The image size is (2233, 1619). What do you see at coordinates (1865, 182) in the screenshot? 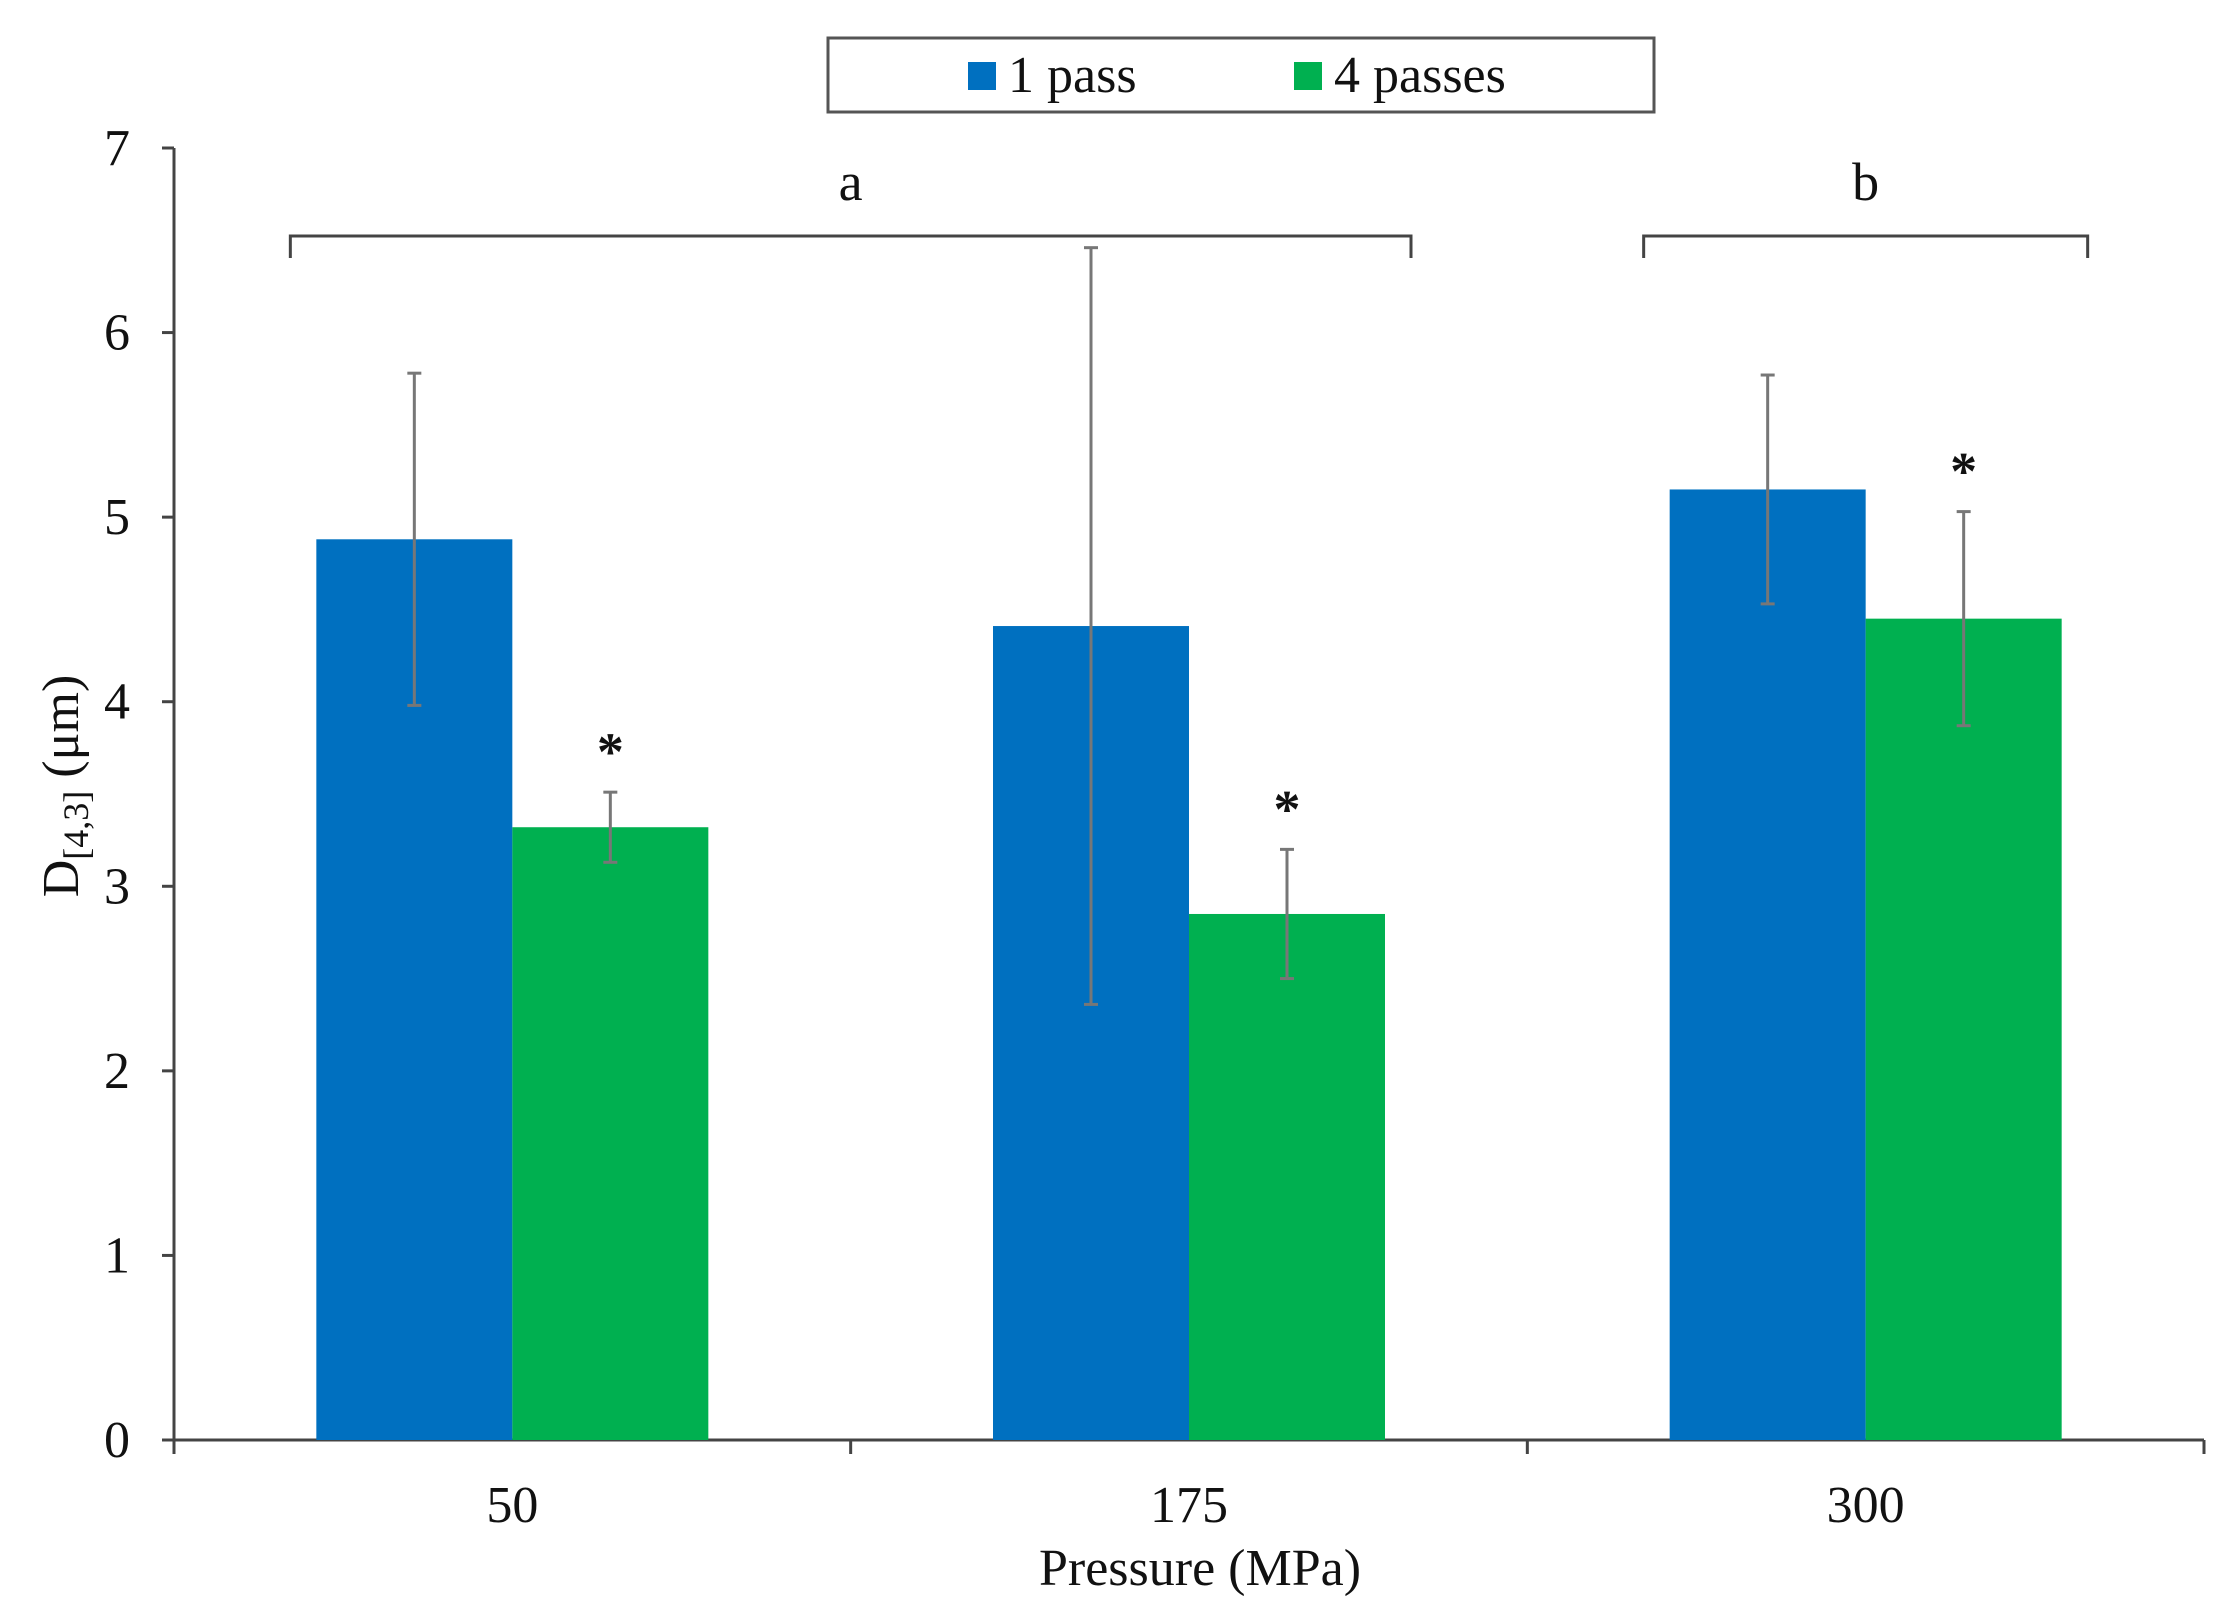
I see `group-letter: b` at bounding box center [1865, 182].